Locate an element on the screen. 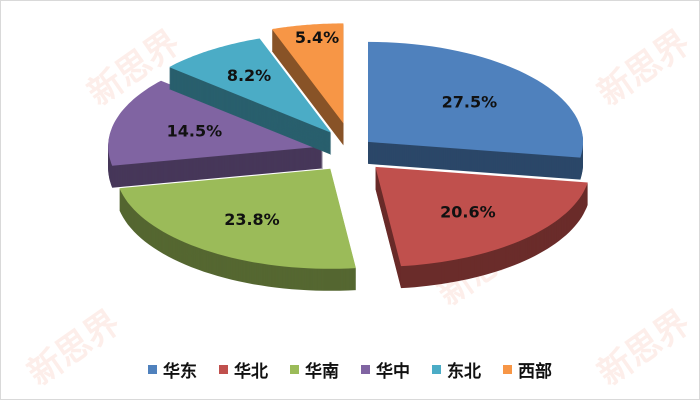  legend-item-huabei: 华北 is located at coordinates (243, 369).